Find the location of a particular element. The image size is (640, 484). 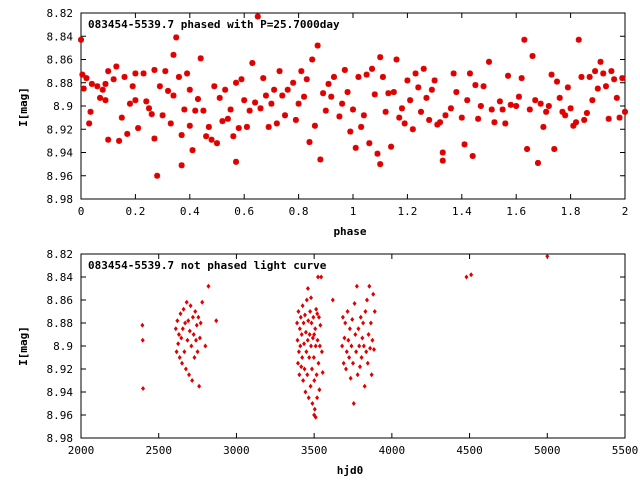

phased-x-tick-label: 0.8 is located at coordinates (299, 211).